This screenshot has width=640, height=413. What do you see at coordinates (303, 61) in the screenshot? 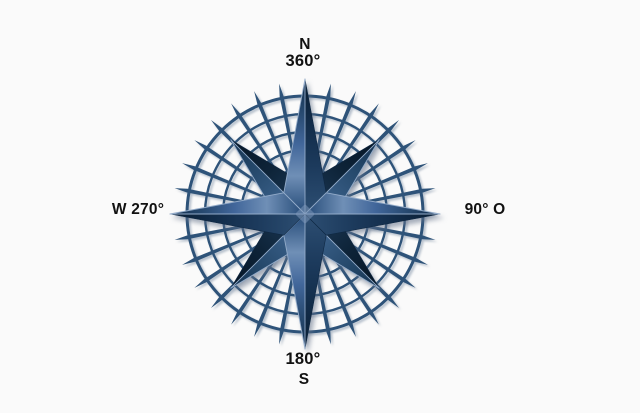
I see `label-north-degrees: 360°` at bounding box center [303, 61].